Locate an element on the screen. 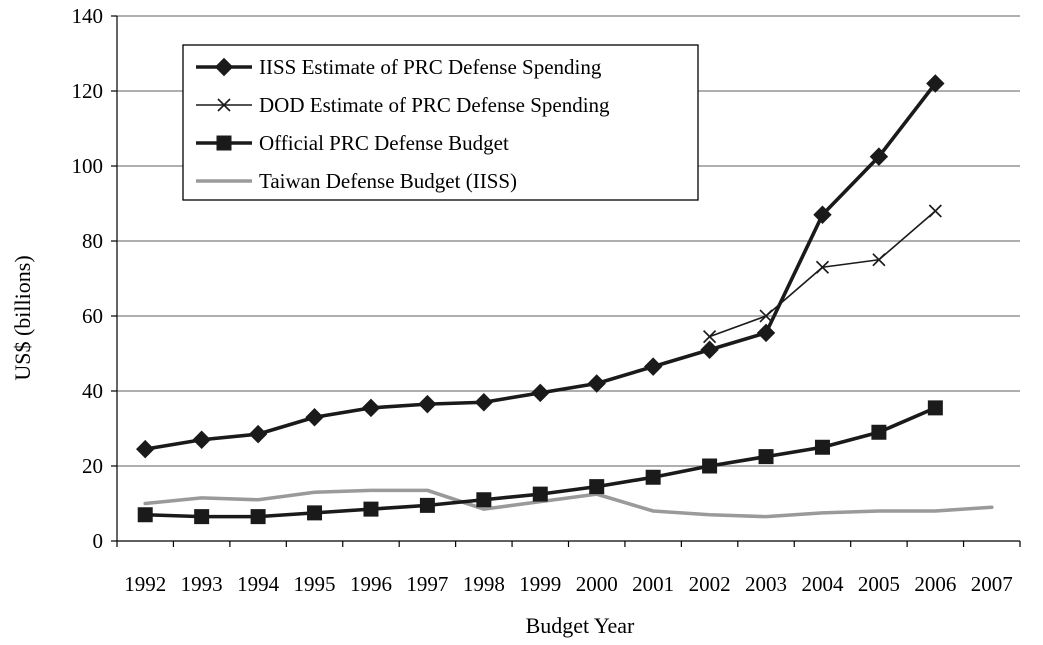 The image size is (1043, 645). legend-item-dod-estimate-of-prc-defense-spending: DOD Estimate of PRC Defense Spending is located at coordinates (403, 105).